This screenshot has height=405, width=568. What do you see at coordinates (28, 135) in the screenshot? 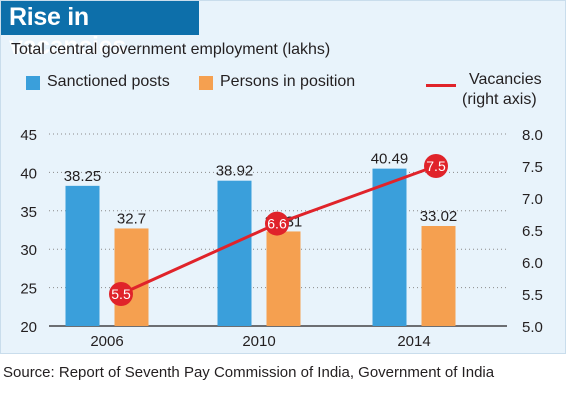
I see `y-tick-left: 45` at bounding box center [28, 135].